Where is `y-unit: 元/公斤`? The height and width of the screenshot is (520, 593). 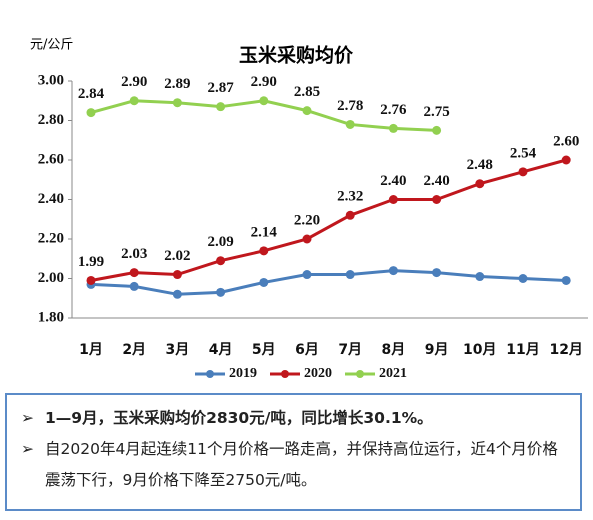
y-unit: 元/公斤 is located at coordinates (51, 45).